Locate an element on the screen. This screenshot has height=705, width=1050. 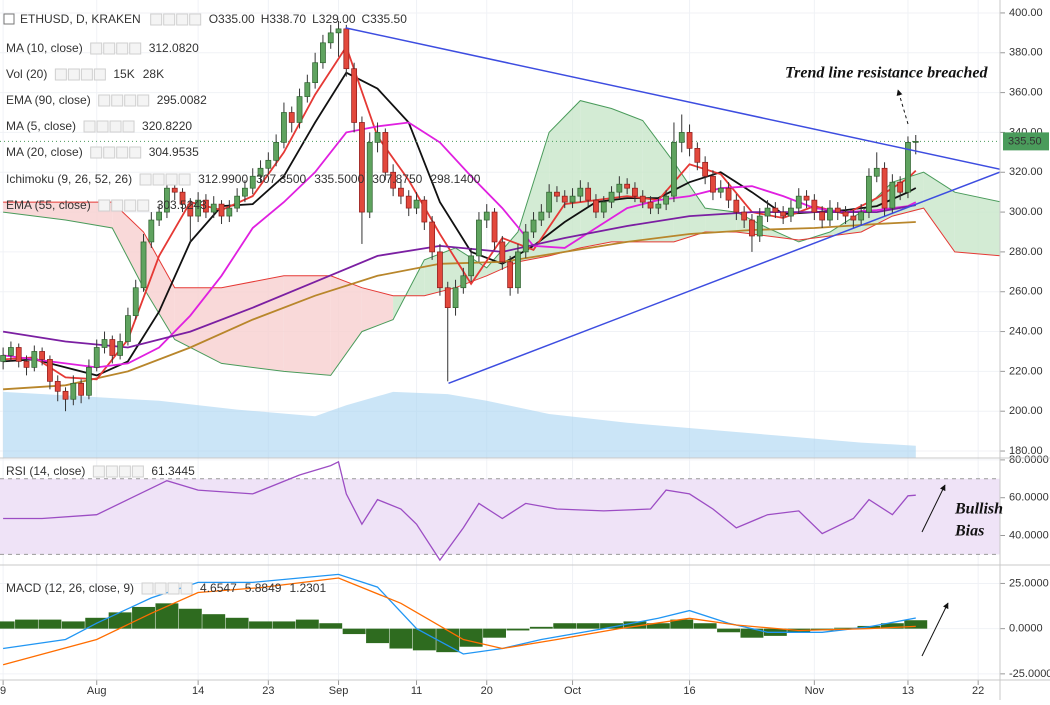
macd-pane is located at coordinates (464, 619).